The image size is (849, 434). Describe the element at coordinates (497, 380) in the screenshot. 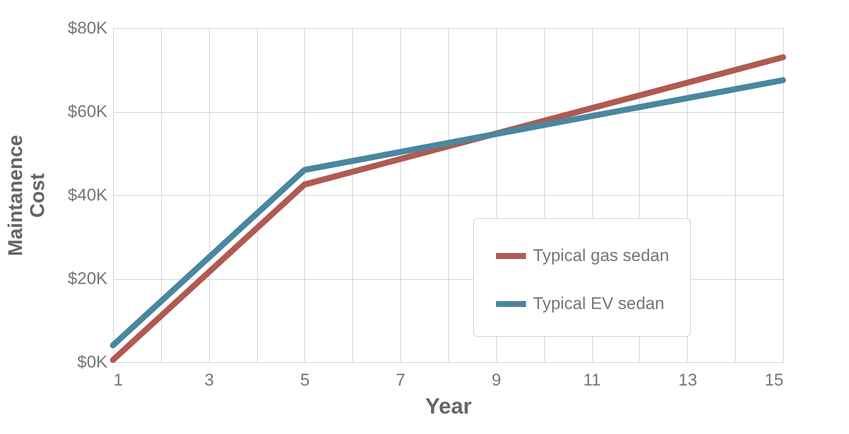

I see `x-tick-label: 9` at that location.